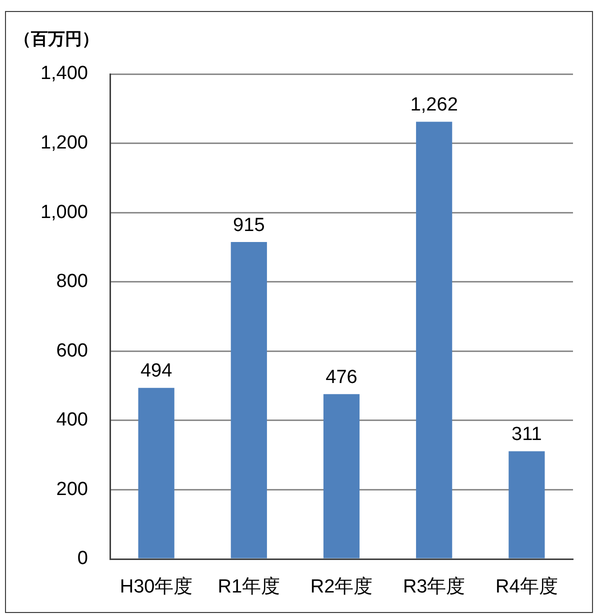  I want to click on y-tick-label: 1,000, so click(64, 212).